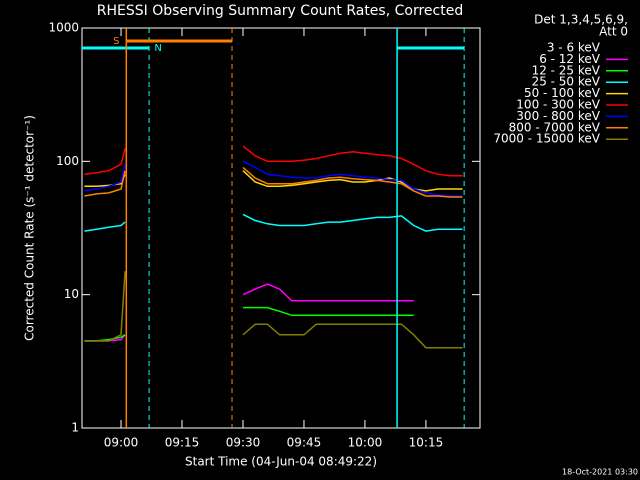  What do you see at coordinates (67, 161) in the screenshot?
I see `y-tick-label: 100` at bounding box center [67, 161].